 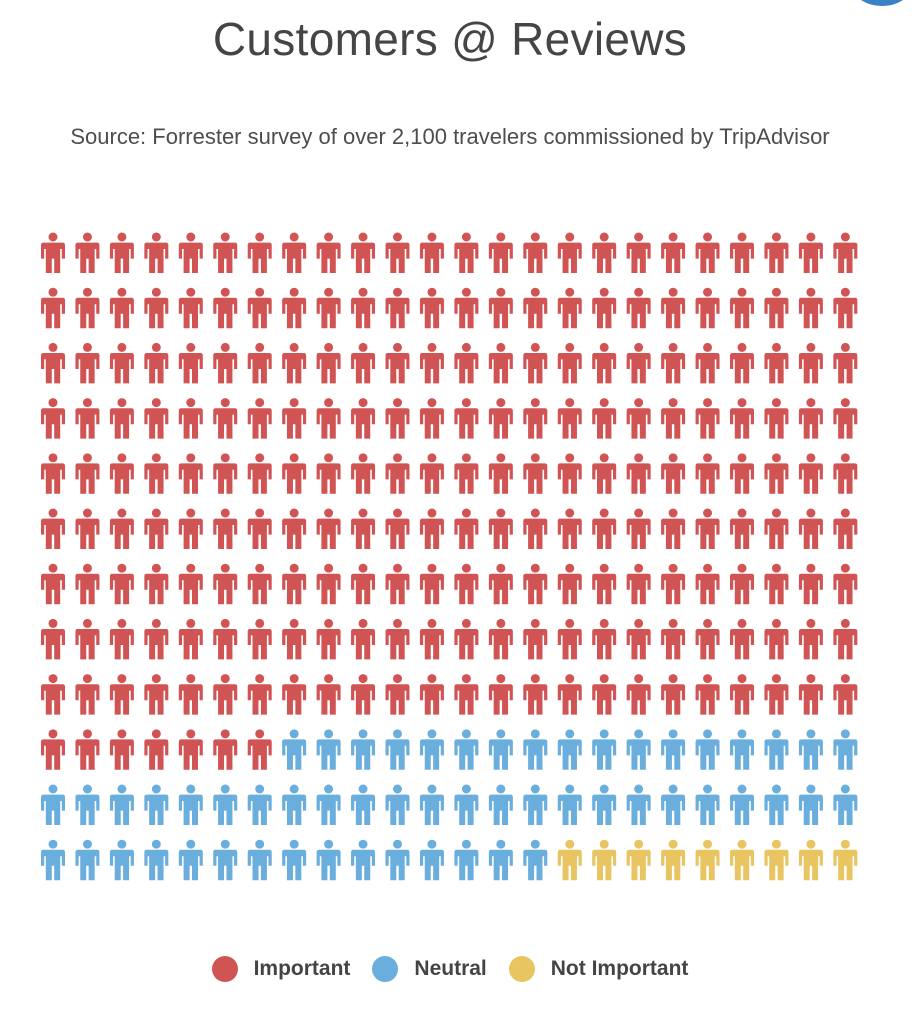 What do you see at coordinates (619, 968) in the screenshot?
I see `legend-label-not-important: Not Important` at bounding box center [619, 968].